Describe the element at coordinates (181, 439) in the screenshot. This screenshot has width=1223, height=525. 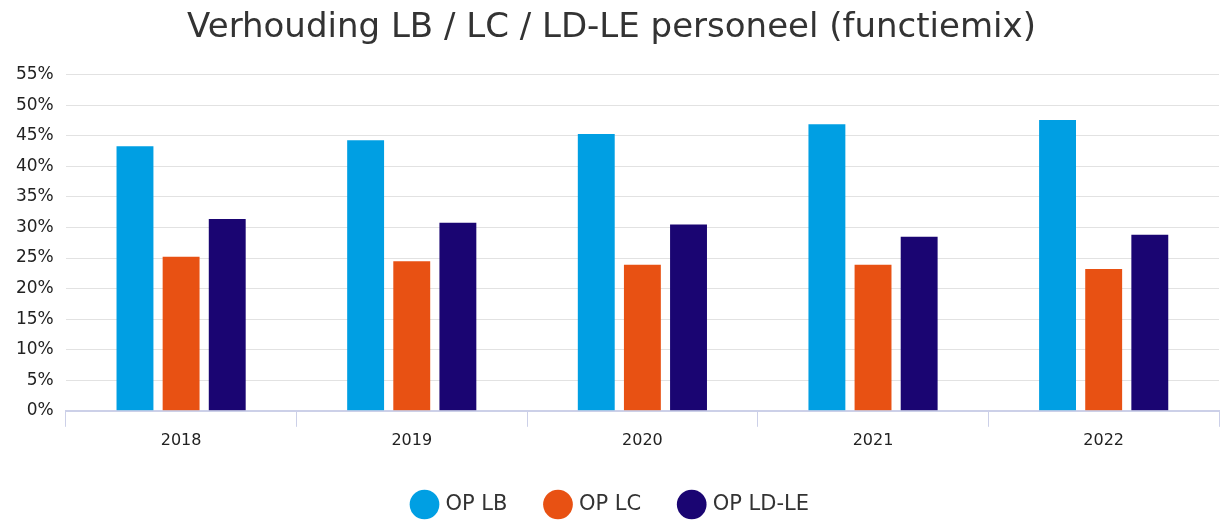
I see `x-tick-label: 2018` at that location.